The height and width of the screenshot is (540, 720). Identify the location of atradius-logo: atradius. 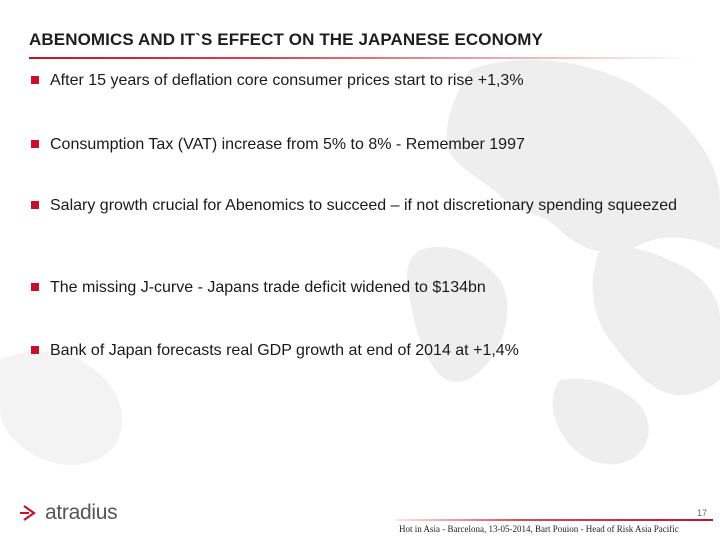
(69, 513).